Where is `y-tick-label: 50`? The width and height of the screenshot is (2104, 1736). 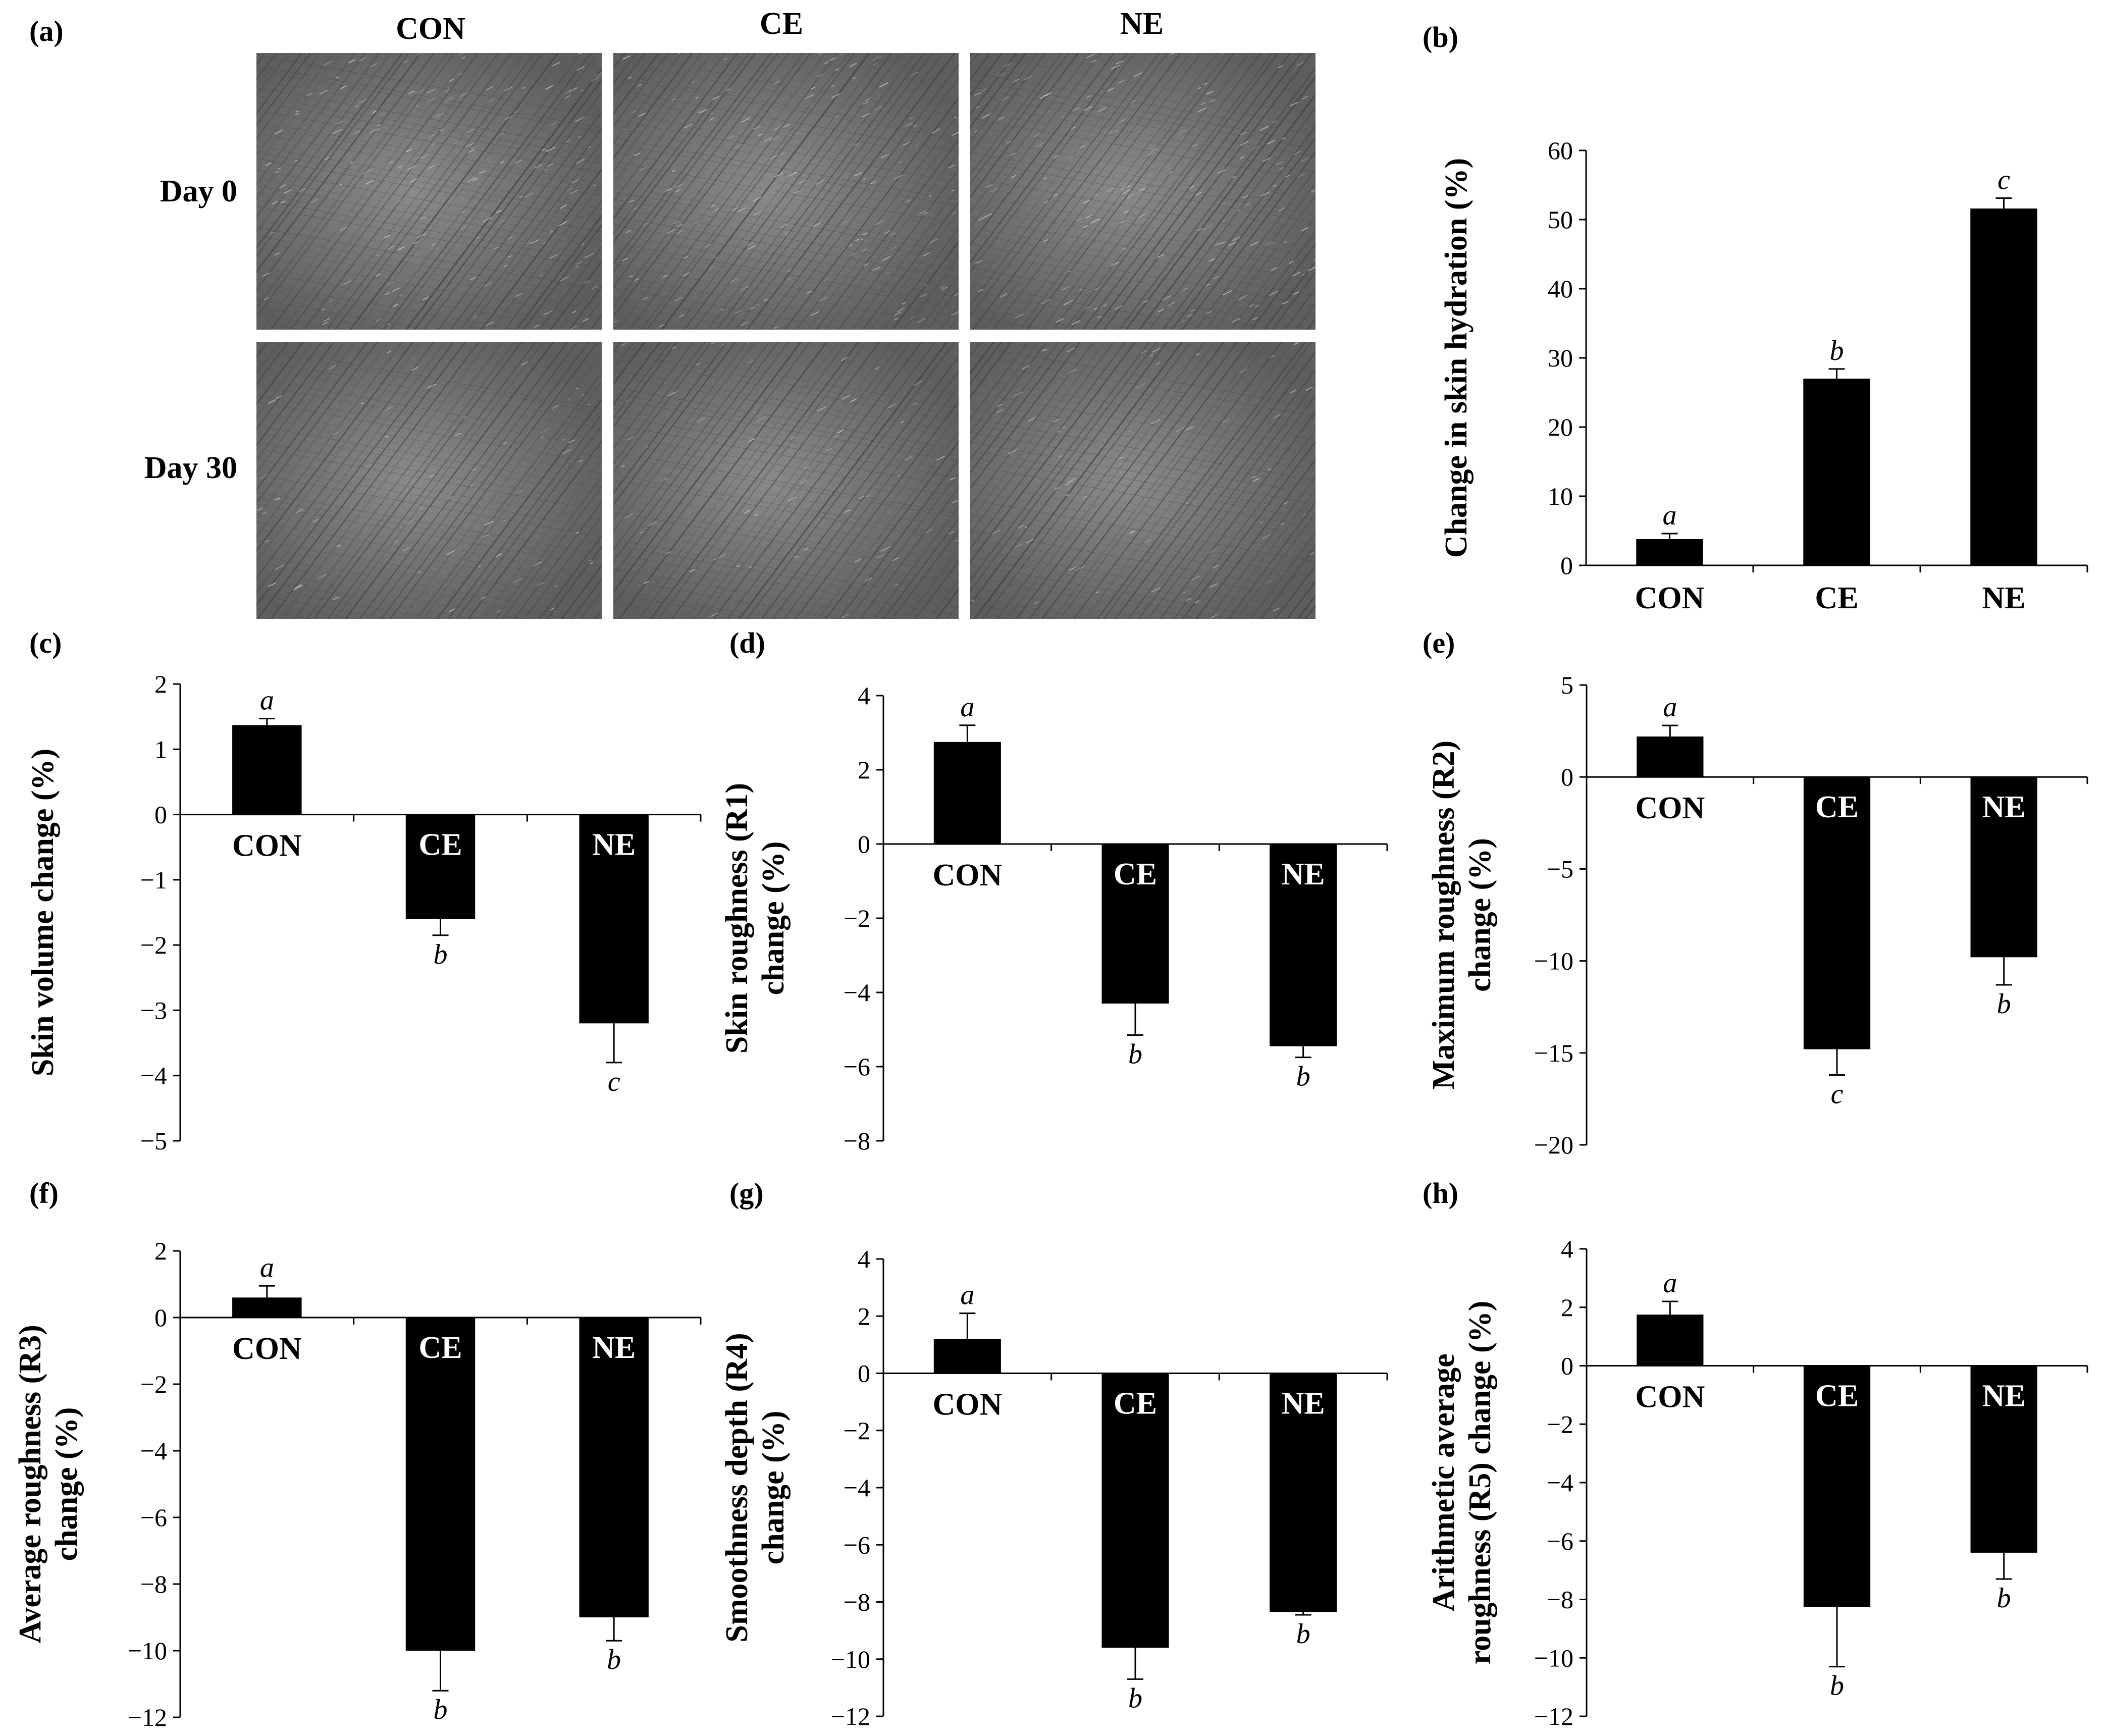 y-tick-label: 50 is located at coordinates (1560, 220).